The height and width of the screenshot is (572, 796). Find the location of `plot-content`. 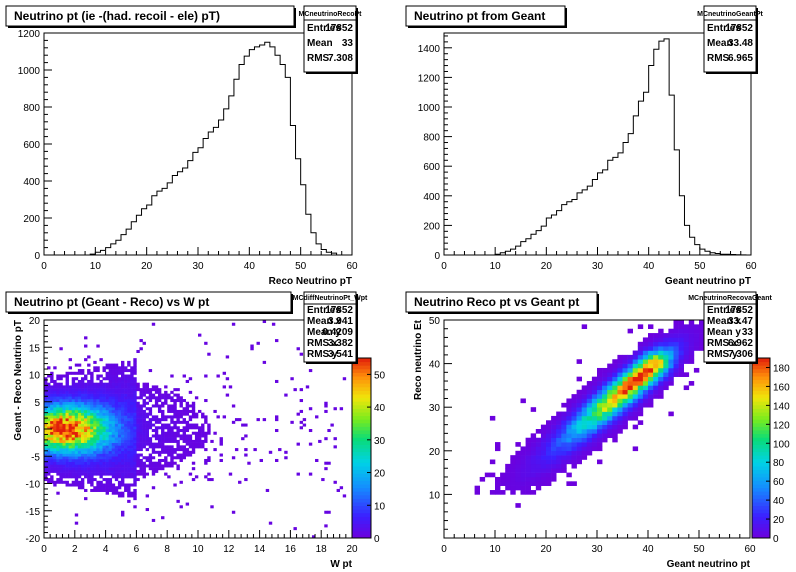

plot-content is located at coordinates (195, 429).